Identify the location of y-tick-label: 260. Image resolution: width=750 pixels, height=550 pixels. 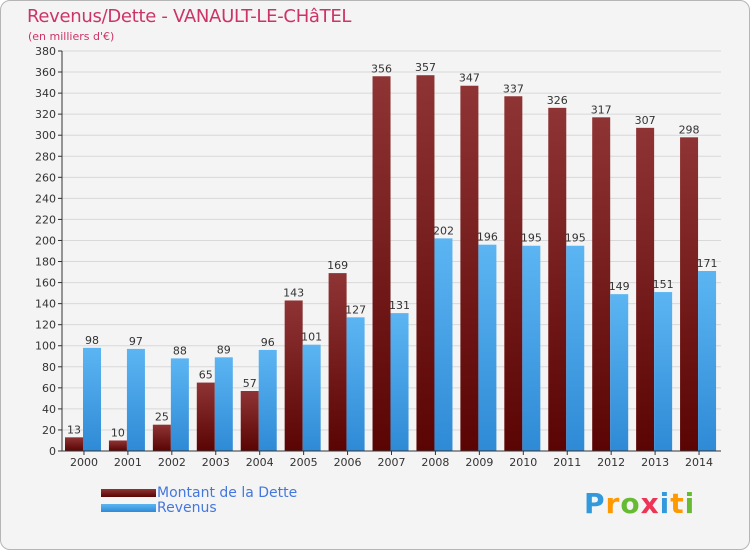
(45, 177).